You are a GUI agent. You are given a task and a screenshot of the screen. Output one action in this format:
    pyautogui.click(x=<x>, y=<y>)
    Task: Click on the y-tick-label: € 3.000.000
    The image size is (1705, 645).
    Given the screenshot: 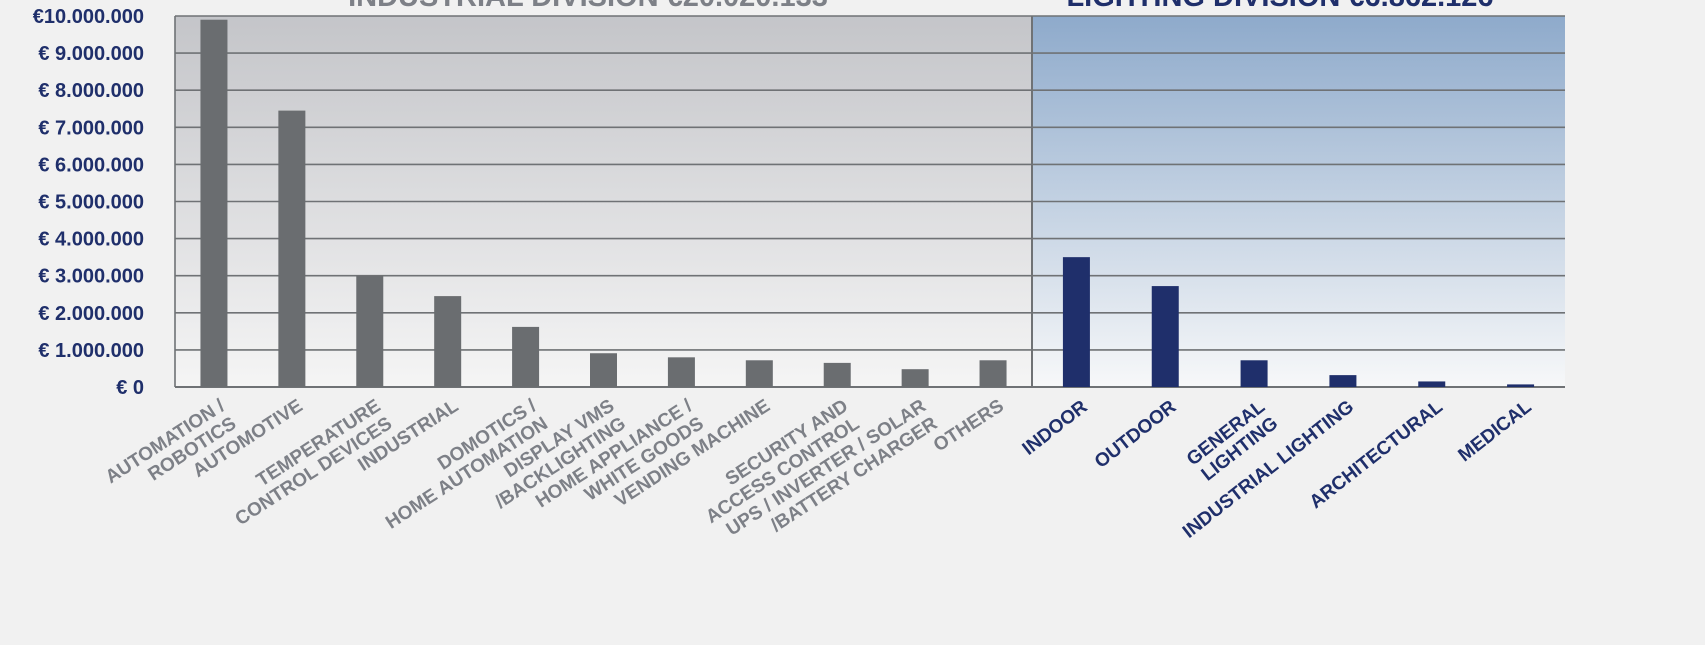 What is the action you would take?
    pyautogui.click(x=91, y=277)
    